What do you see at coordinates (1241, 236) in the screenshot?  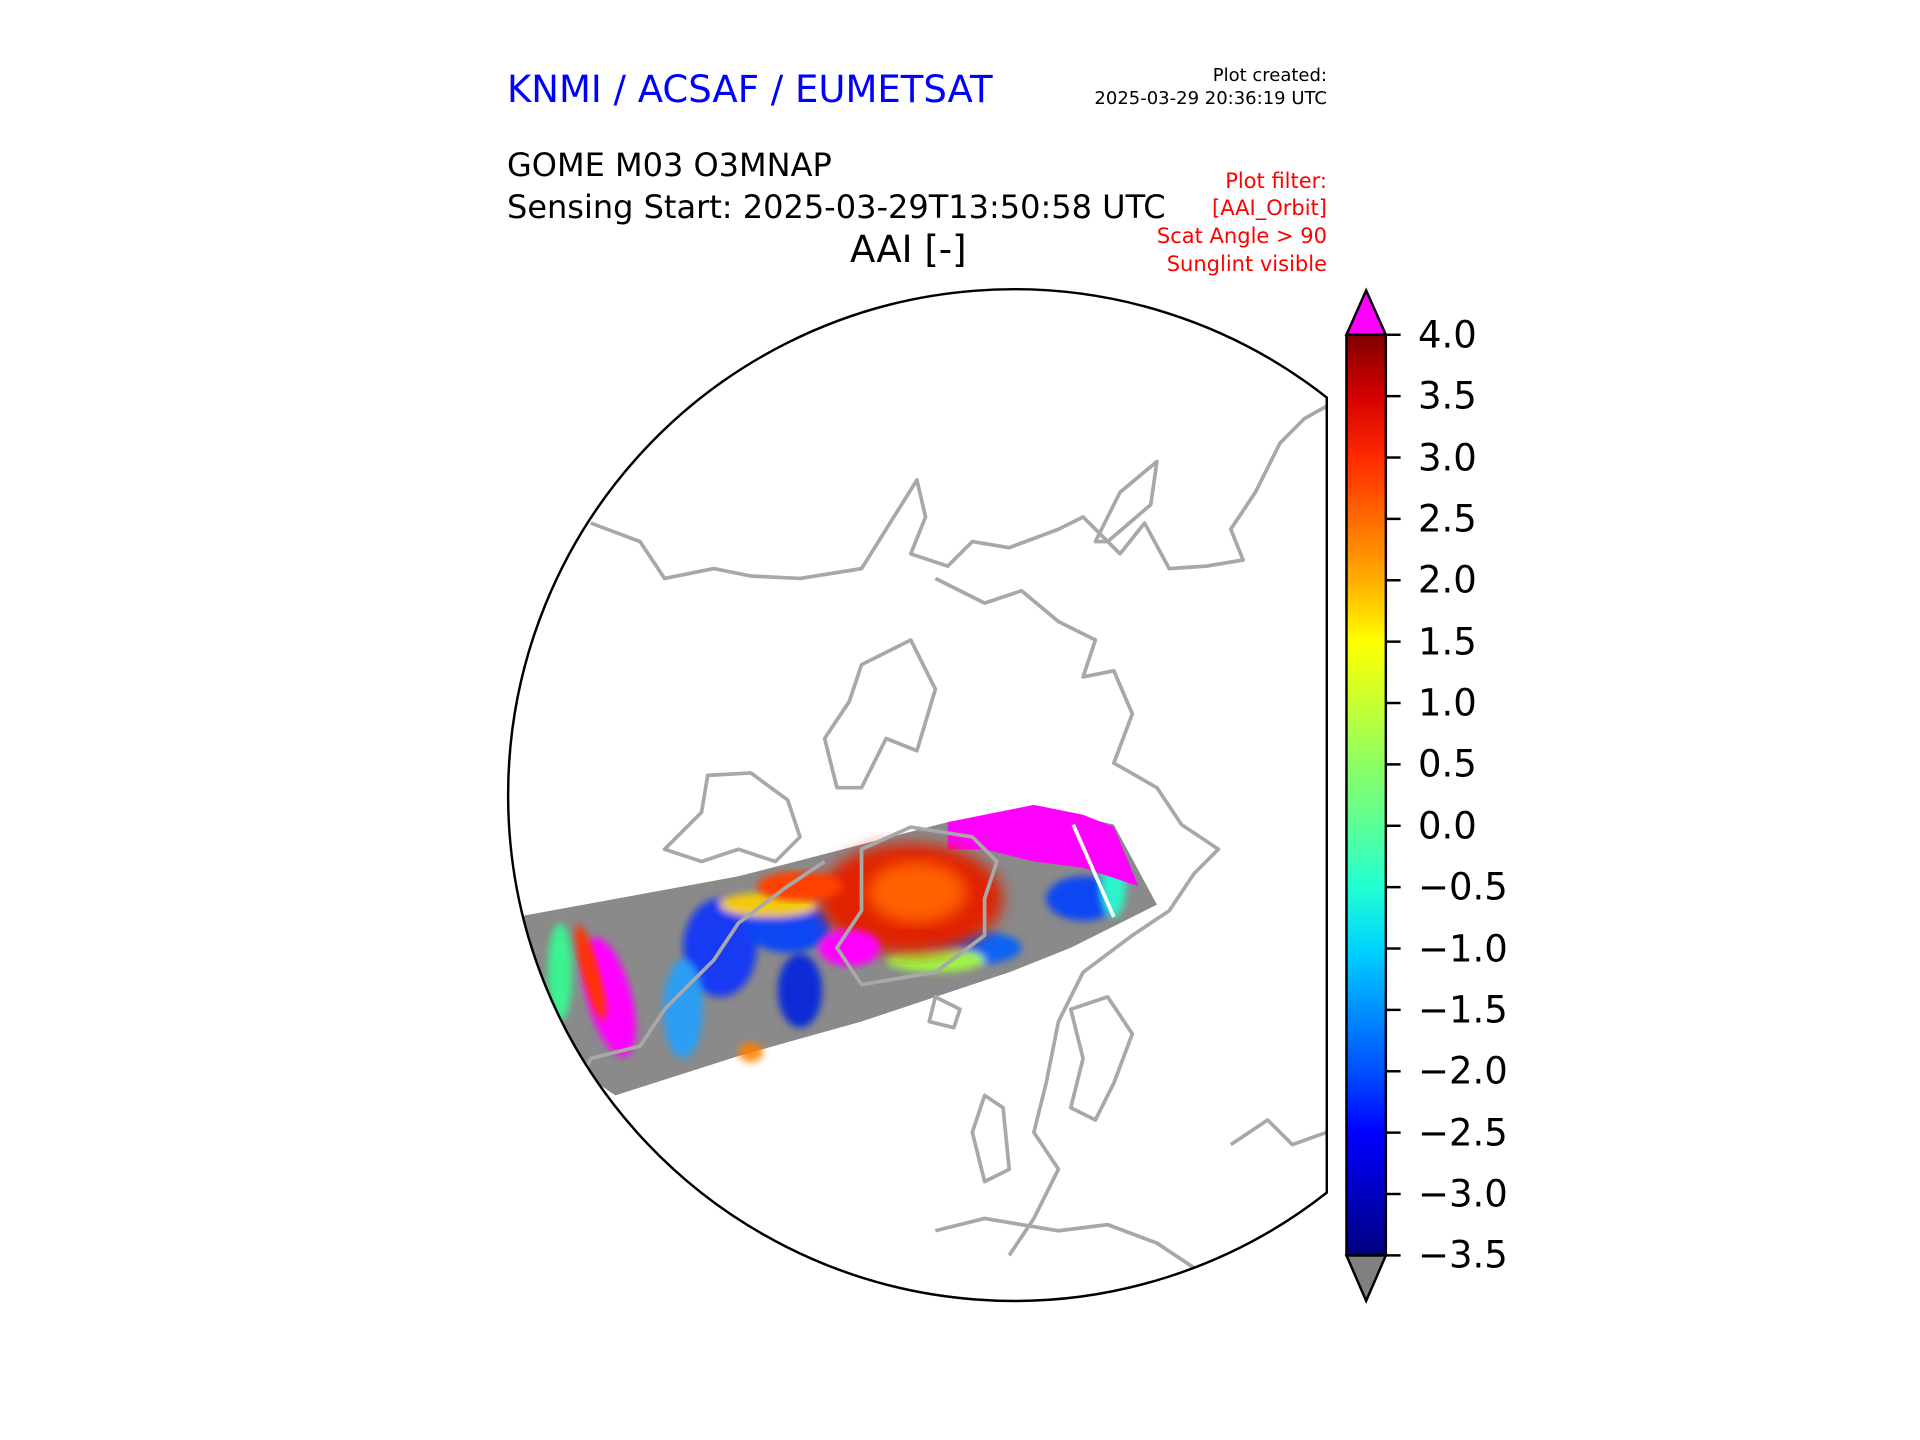 I see `plot-filter-scat-angle: Scat Angle > 90` at bounding box center [1241, 236].